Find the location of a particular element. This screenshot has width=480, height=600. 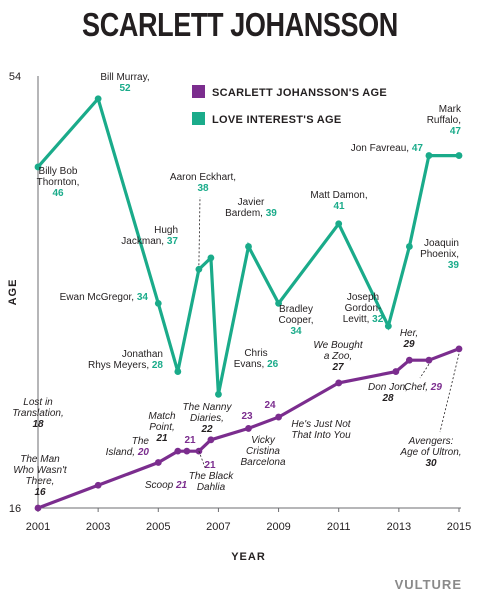

annotation-title: Translation, is located at coordinates (38, 413).